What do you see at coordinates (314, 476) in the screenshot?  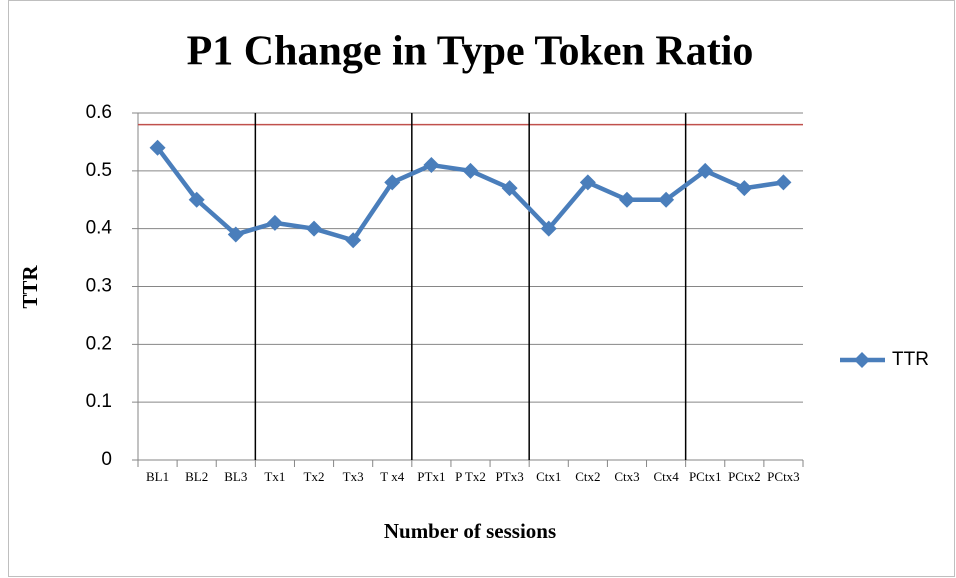 I see `x-tick-label: Tx2` at bounding box center [314, 476].